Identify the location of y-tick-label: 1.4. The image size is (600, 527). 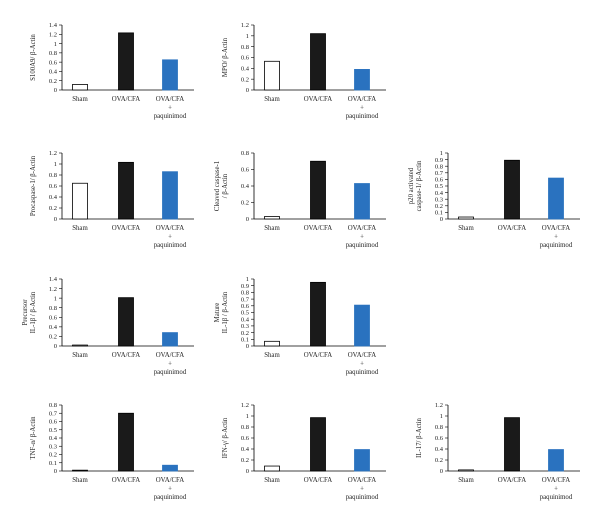
(53, 279).